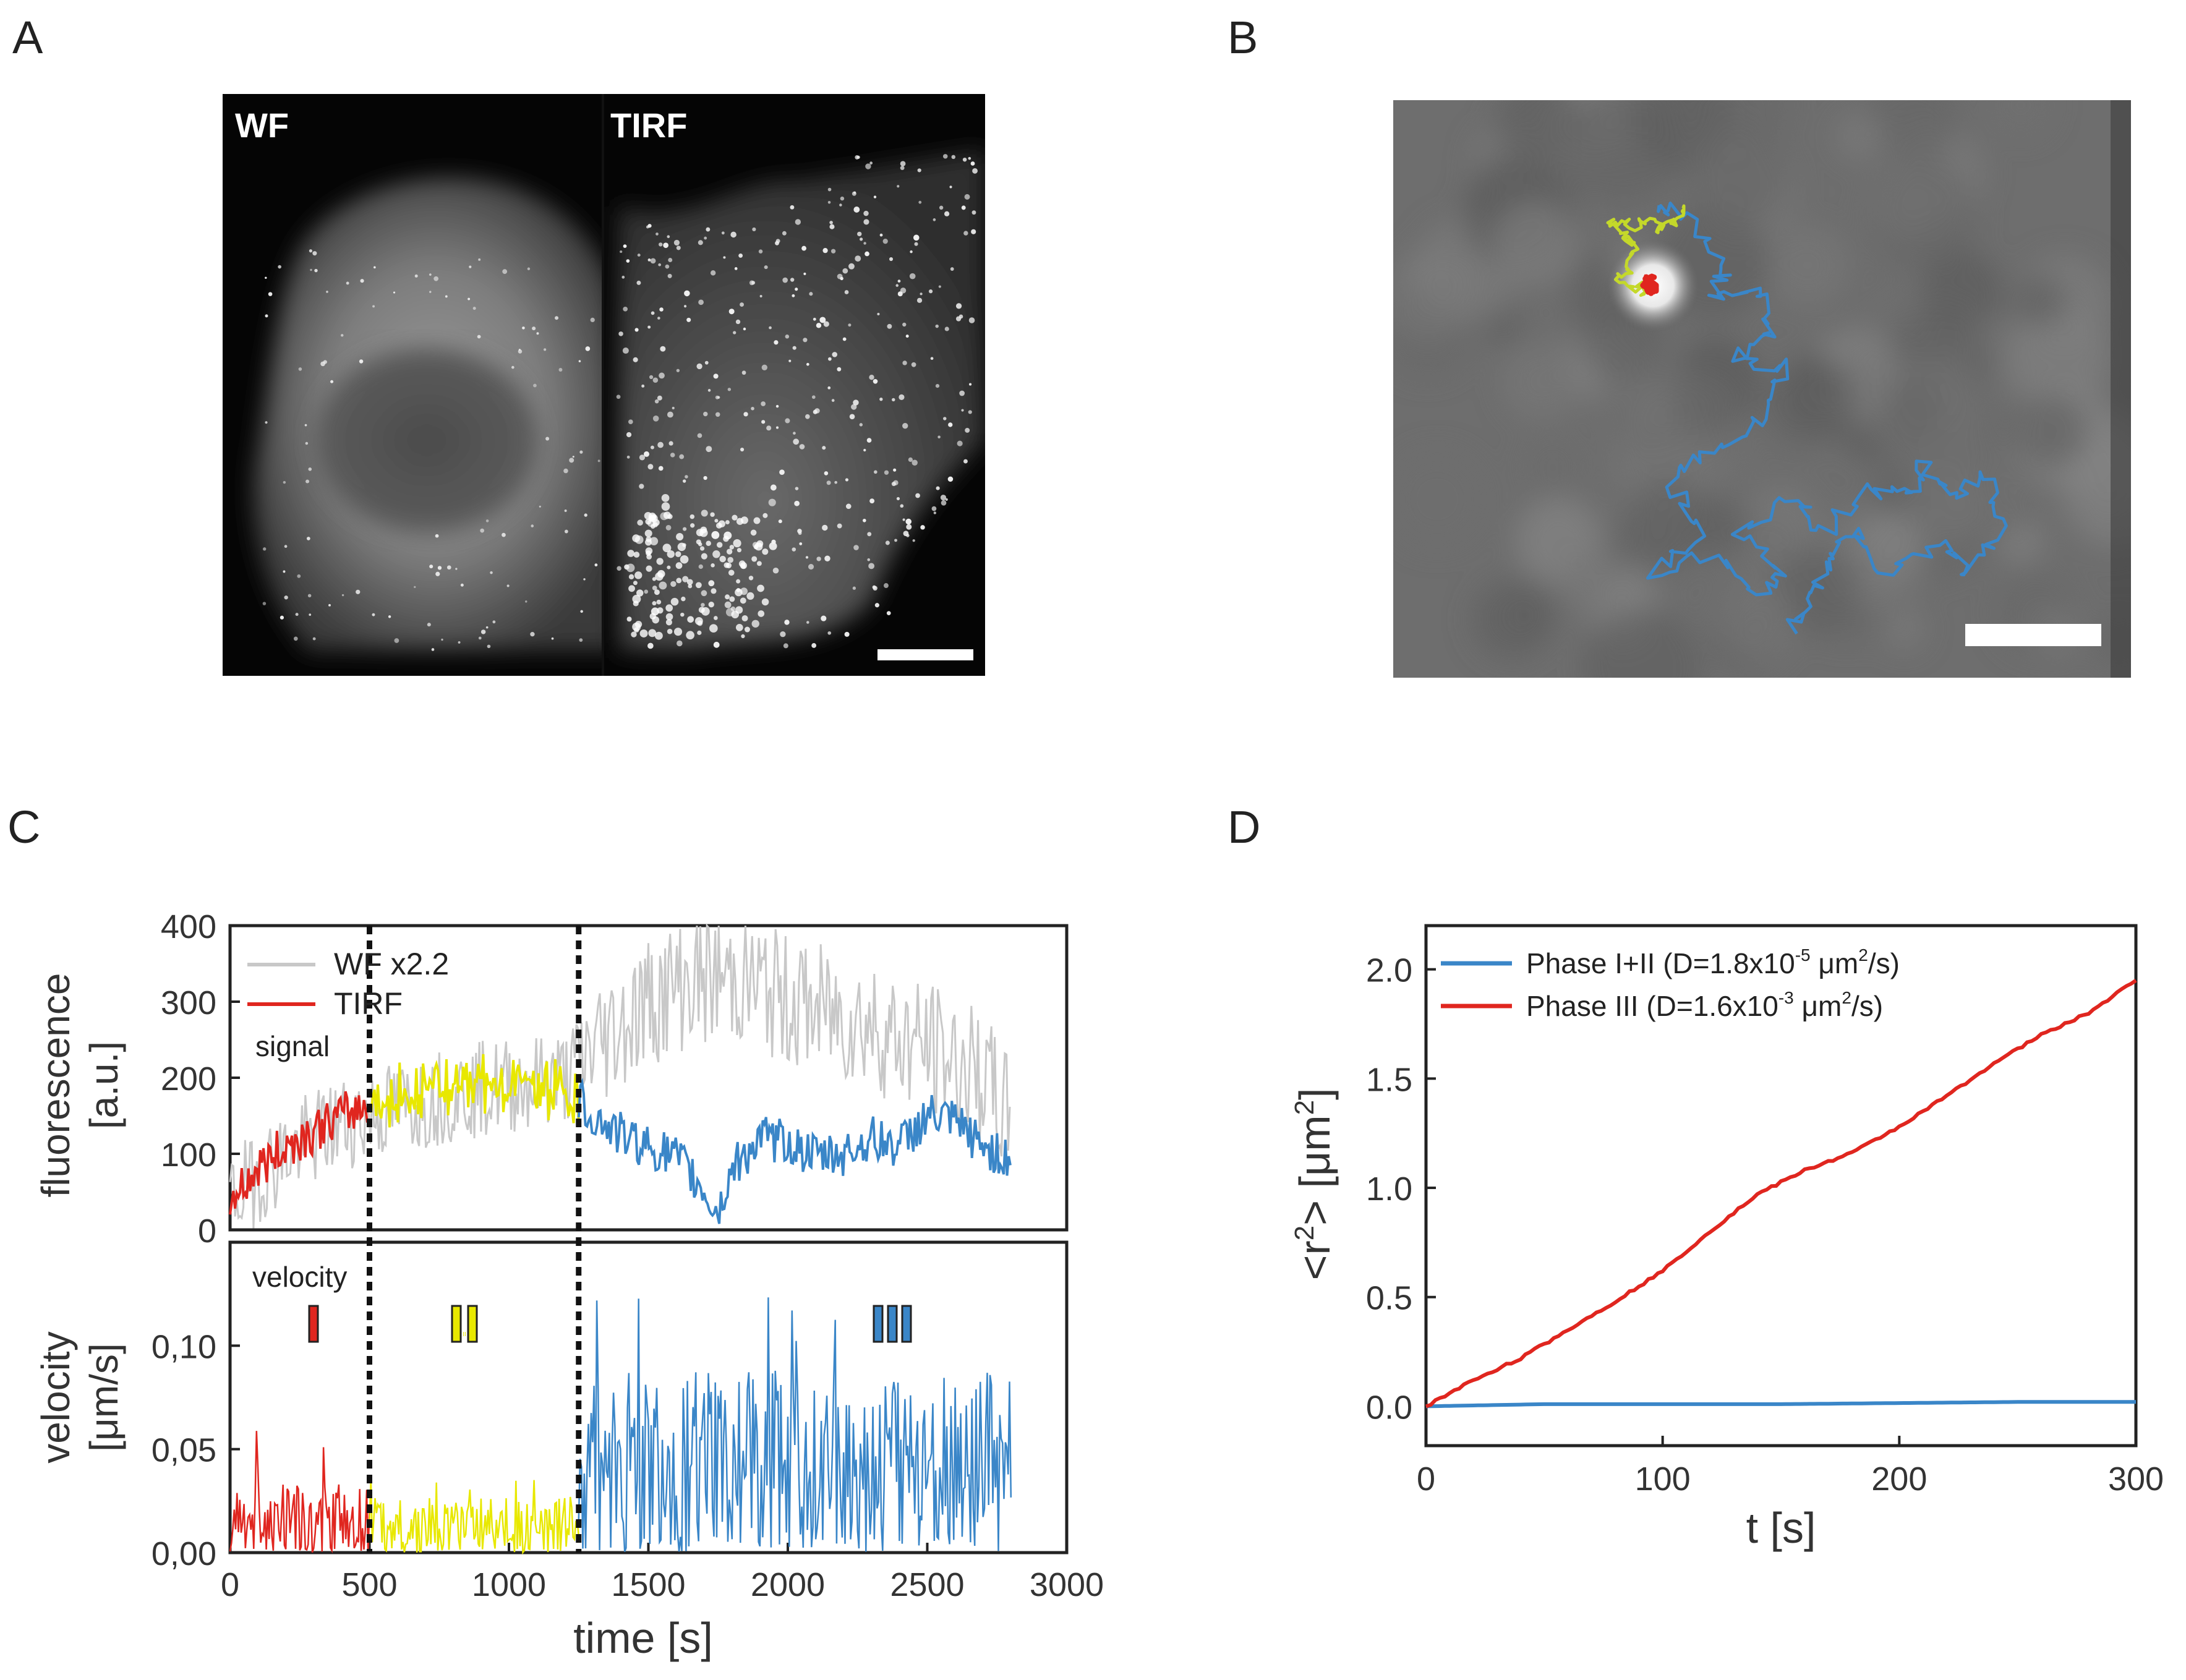 The height and width of the screenshot is (1680, 2186). What do you see at coordinates (55, 1085) in the screenshot?
I see `c-top-ylabel-1: fluorescence` at bounding box center [55, 1085].